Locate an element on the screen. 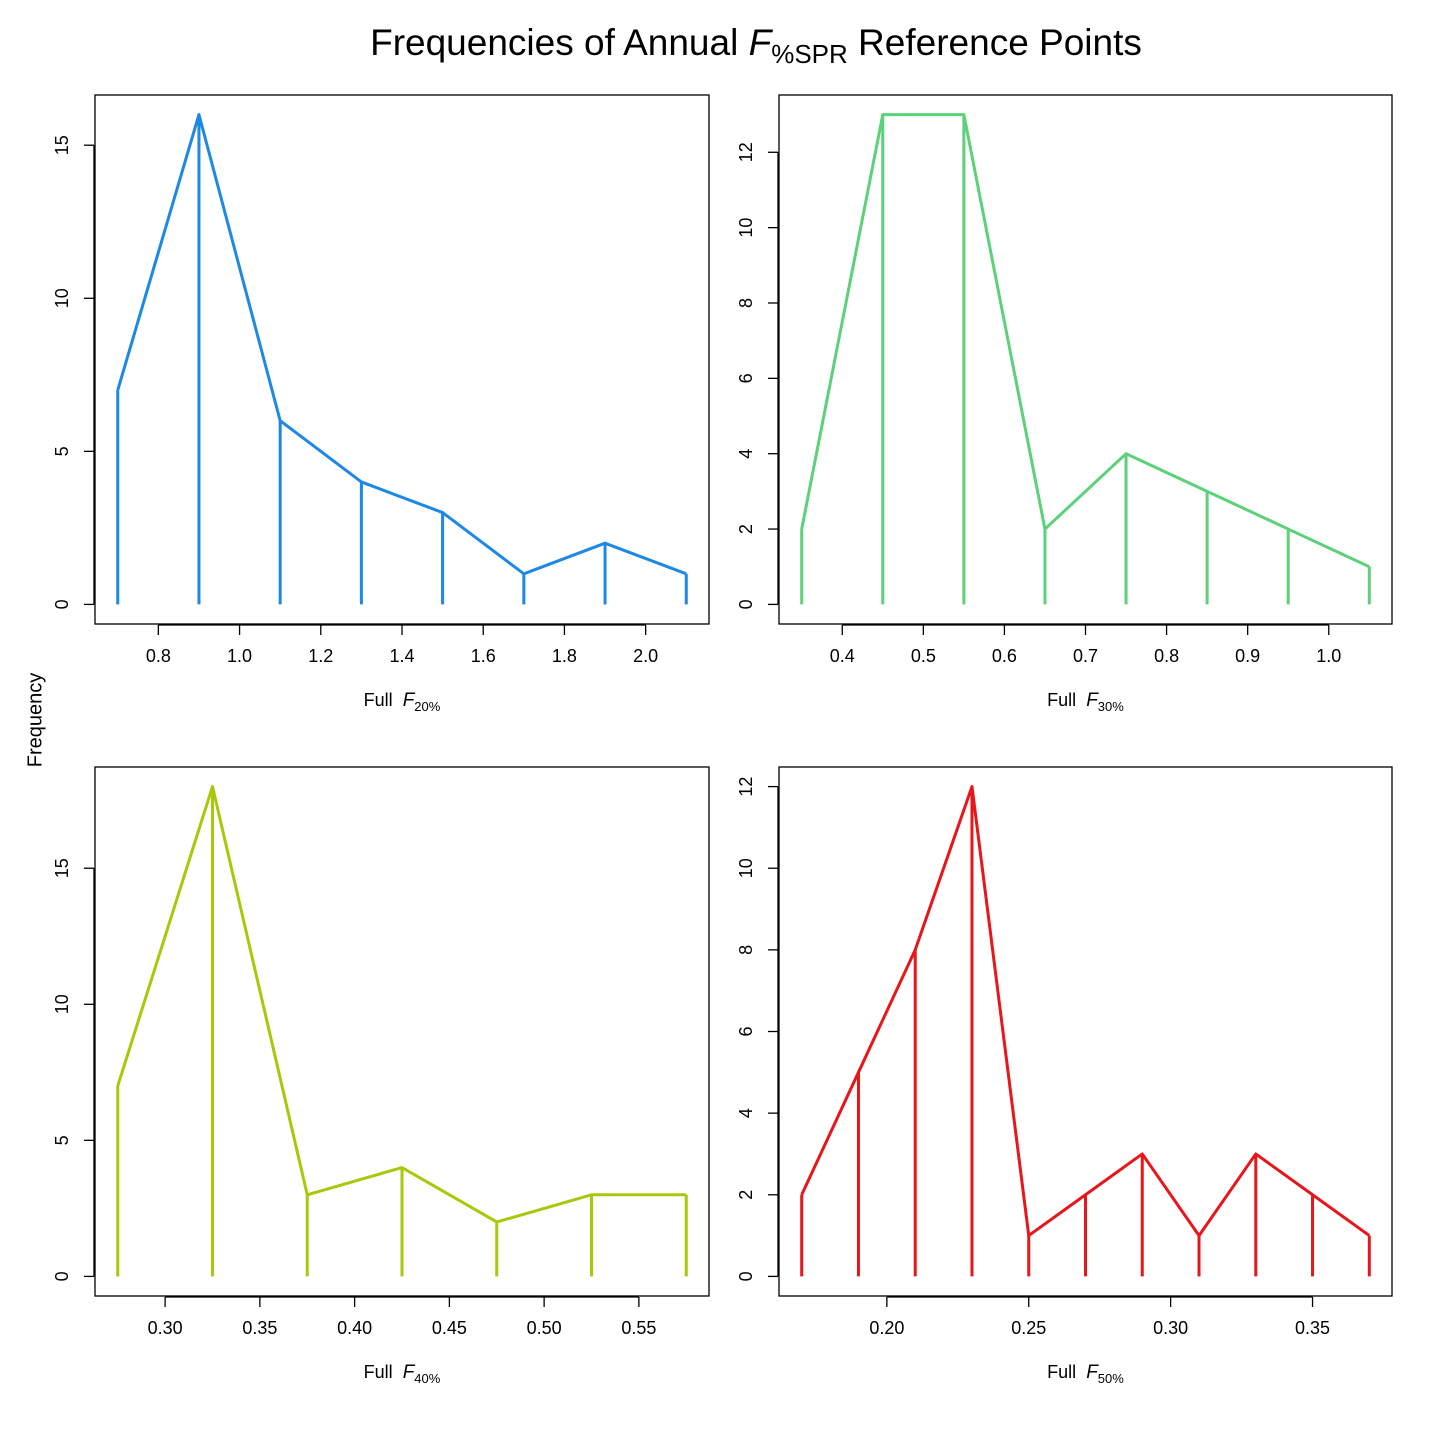 Image resolution: width=1440 pixels, height=1440 pixels. x-tick-label: 1.4 is located at coordinates (401, 656).